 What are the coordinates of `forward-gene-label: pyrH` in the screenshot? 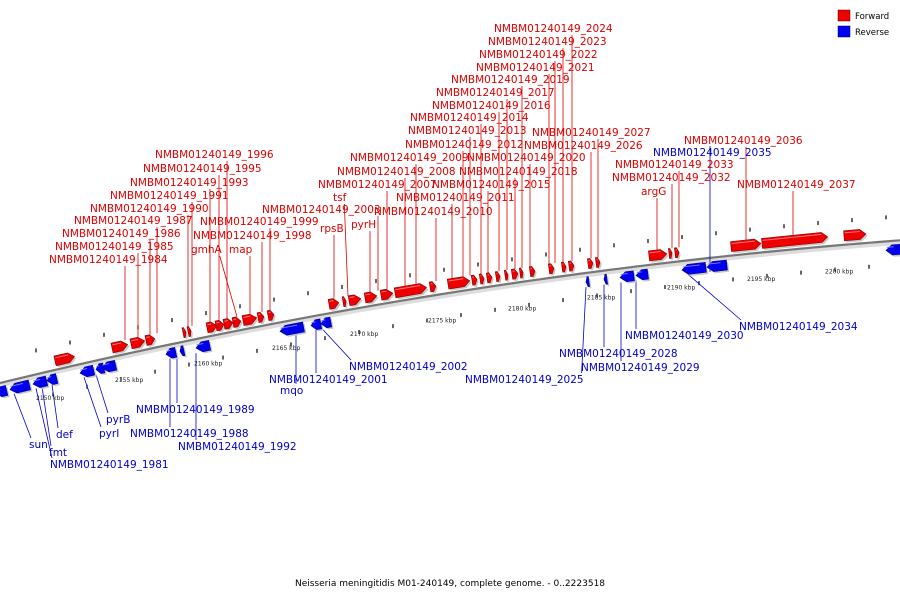 It's located at (363, 225).